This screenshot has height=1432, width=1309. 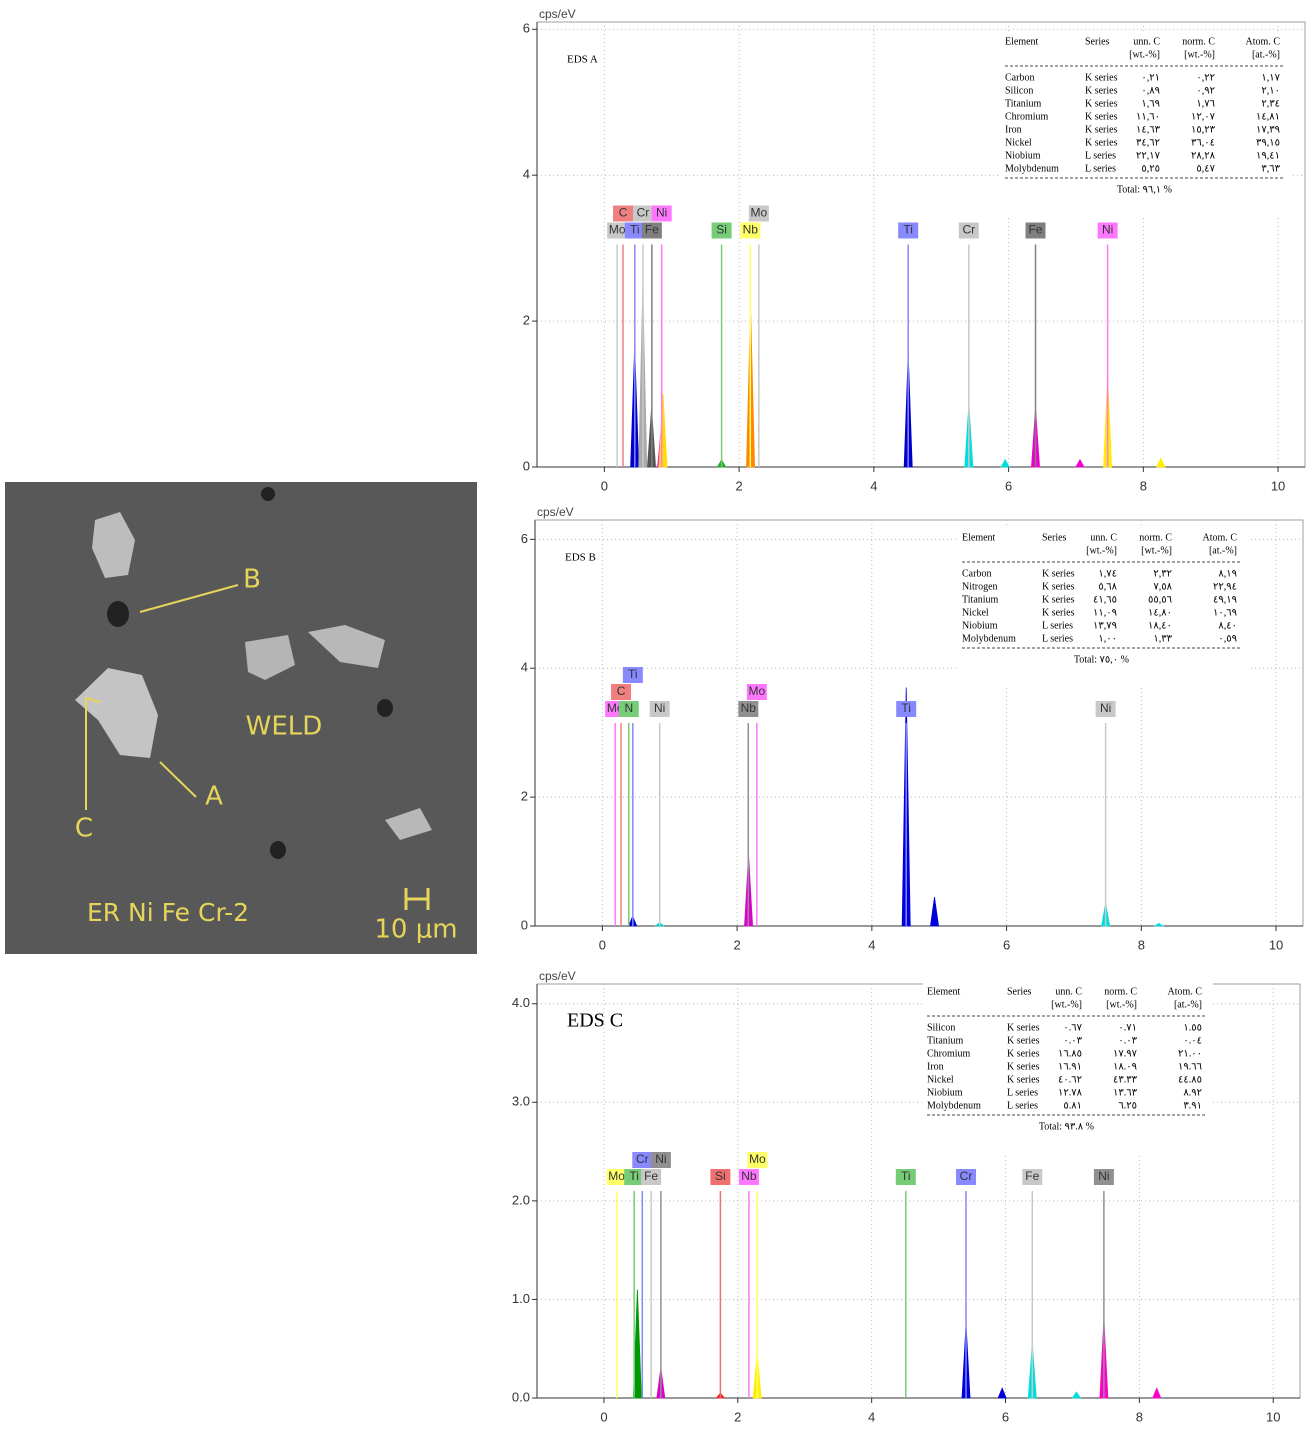 I want to click on x-tick-label: 10, so click(x=1276, y=944).